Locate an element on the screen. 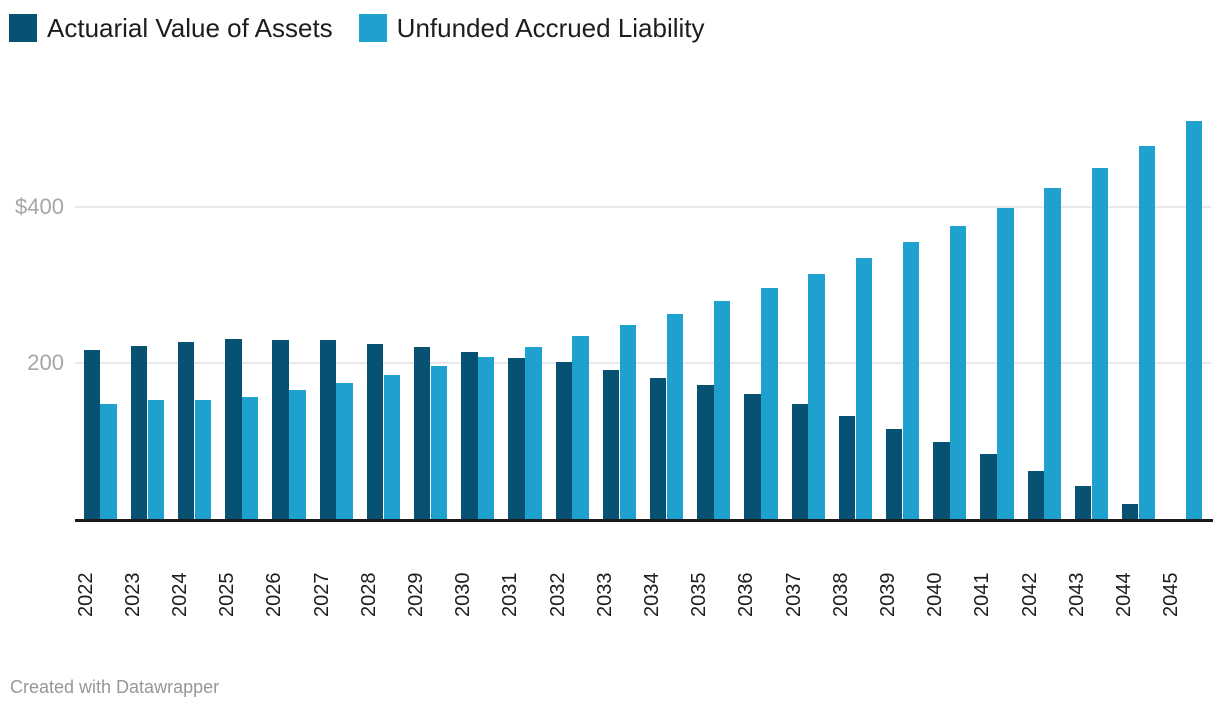  x-axis-label-2023: 2023 is located at coordinates (132, 595).